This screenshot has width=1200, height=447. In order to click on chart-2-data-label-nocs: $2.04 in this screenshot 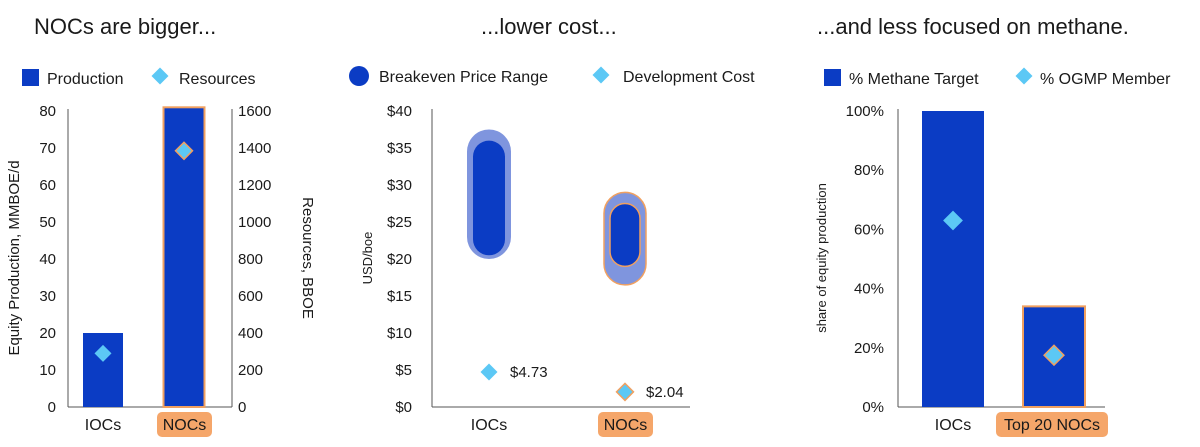, I will do `click(665, 392)`.